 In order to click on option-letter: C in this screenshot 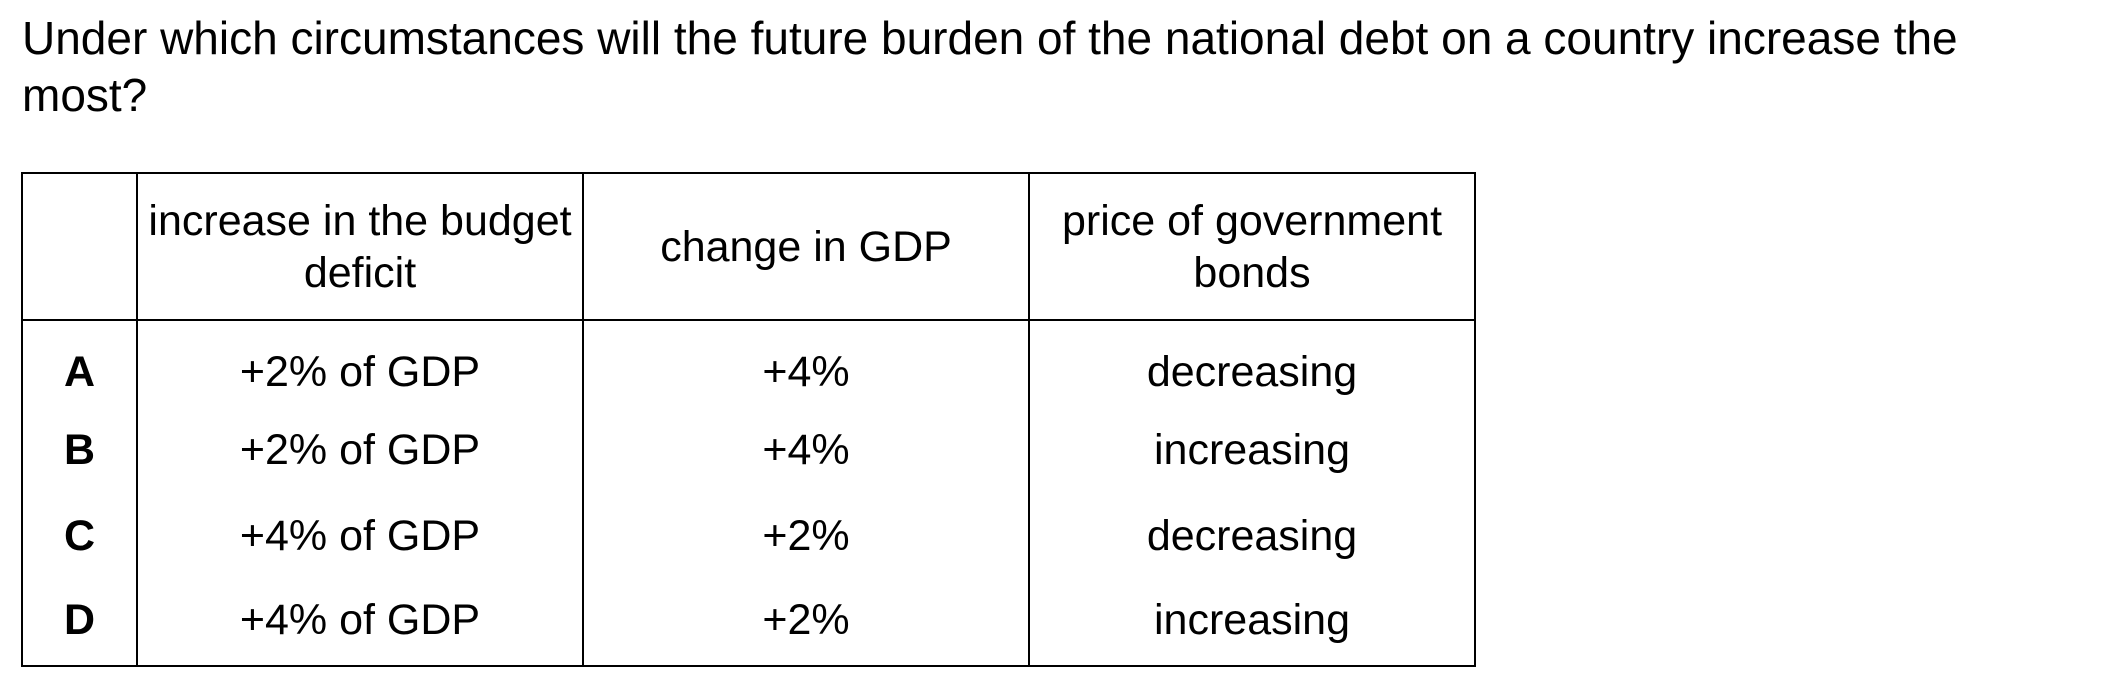, I will do `click(79, 536)`.